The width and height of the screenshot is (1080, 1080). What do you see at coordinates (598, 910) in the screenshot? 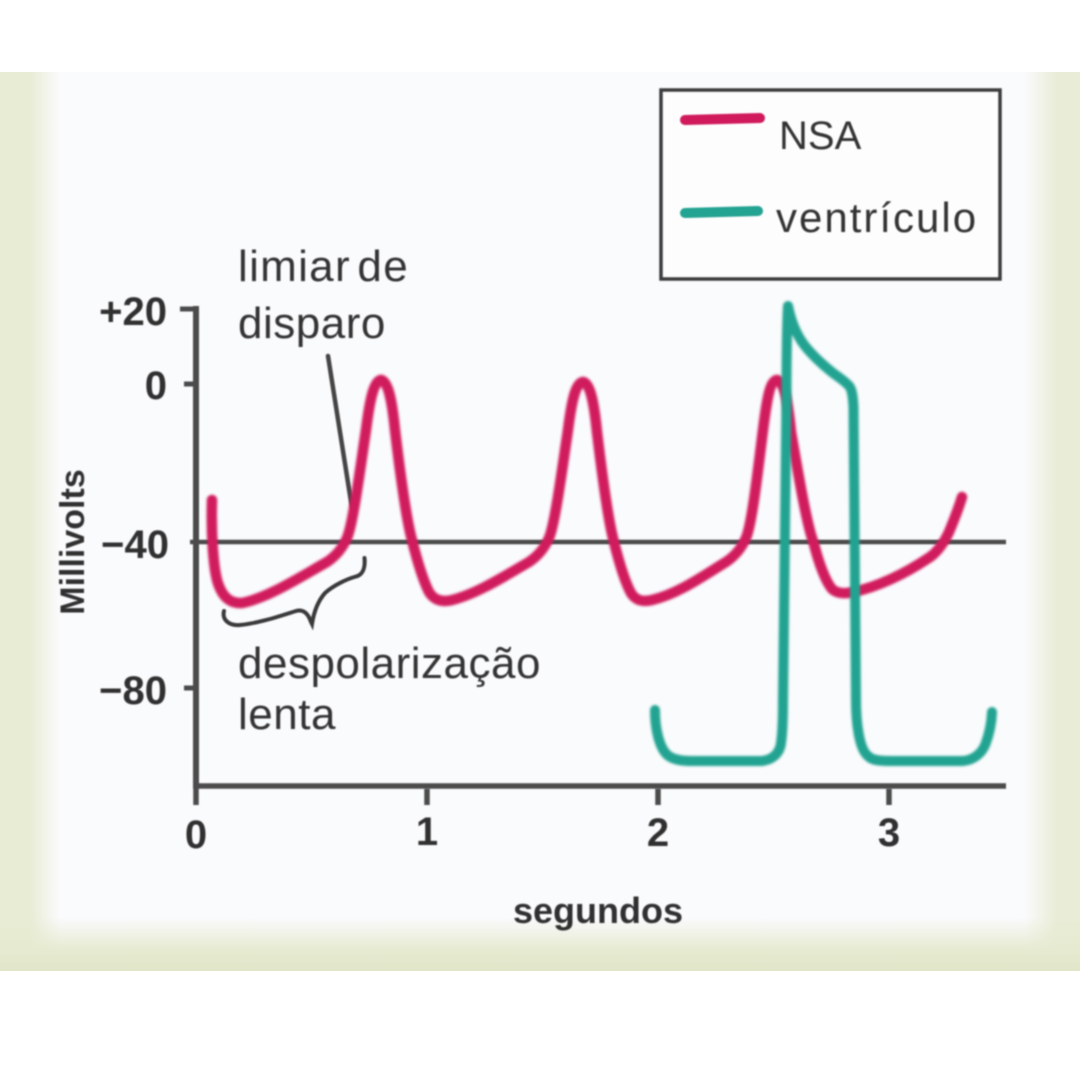
I see `svg-text: segundos` at bounding box center [598, 910].